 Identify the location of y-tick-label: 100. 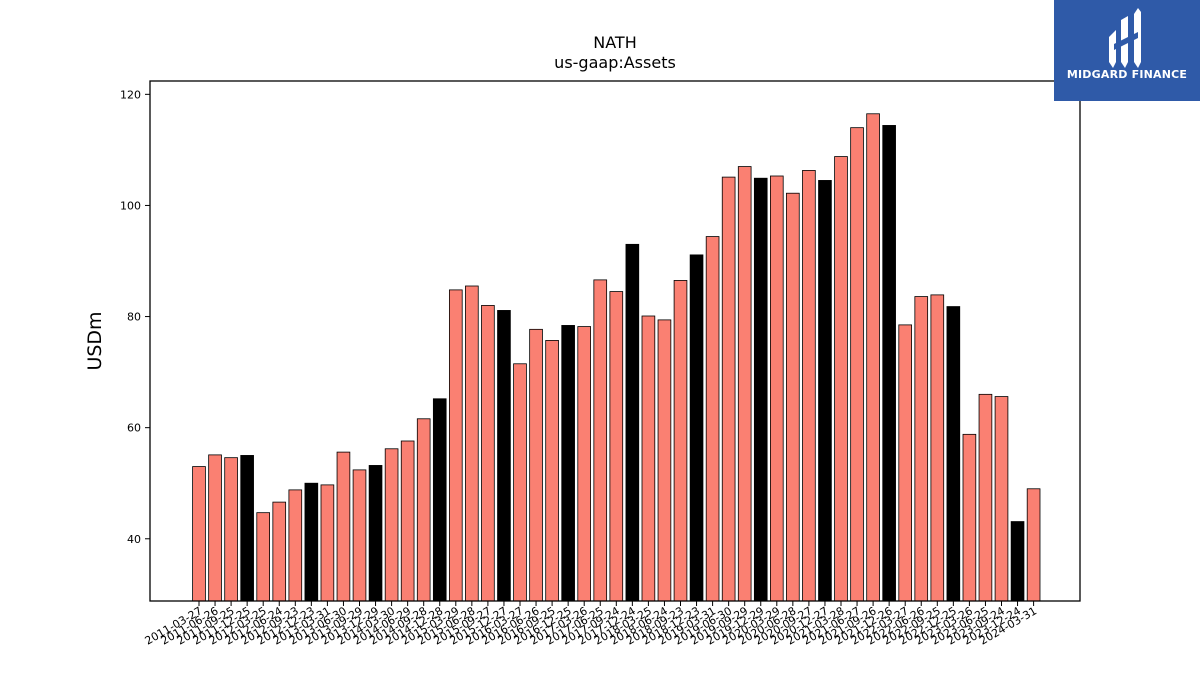
(130, 205).